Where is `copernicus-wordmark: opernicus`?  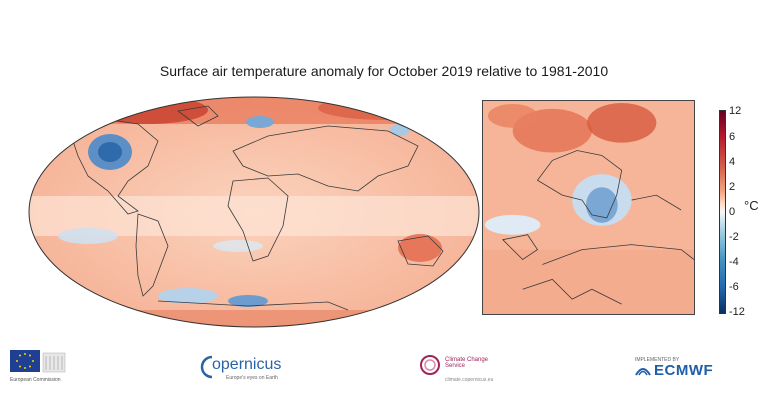 copernicus-wordmark: opernicus is located at coordinates (247, 364).